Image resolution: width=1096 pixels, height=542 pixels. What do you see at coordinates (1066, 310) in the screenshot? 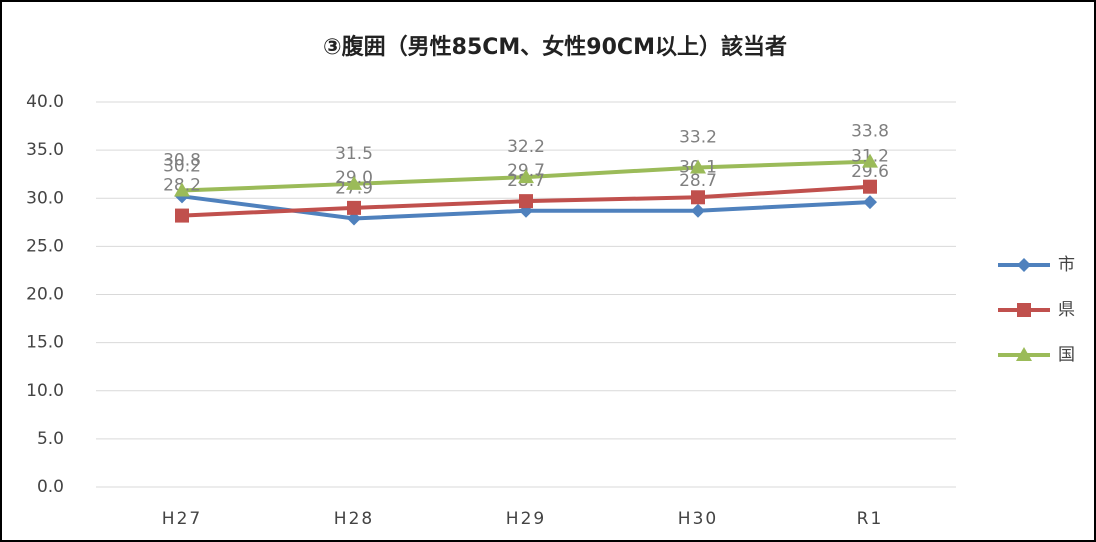
I see `legend-label: 県` at bounding box center [1066, 310].